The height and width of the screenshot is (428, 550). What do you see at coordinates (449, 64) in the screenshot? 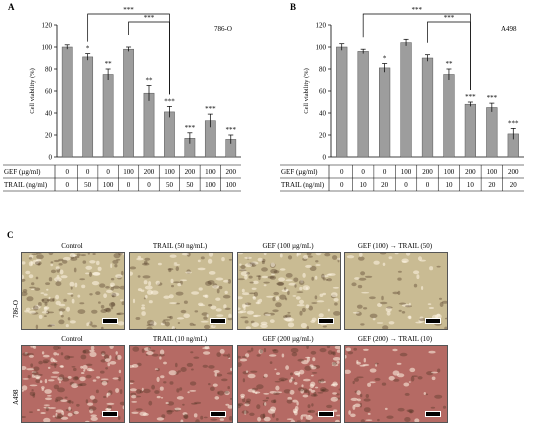
I see `significance-label-b-5: **` at bounding box center [449, 64].